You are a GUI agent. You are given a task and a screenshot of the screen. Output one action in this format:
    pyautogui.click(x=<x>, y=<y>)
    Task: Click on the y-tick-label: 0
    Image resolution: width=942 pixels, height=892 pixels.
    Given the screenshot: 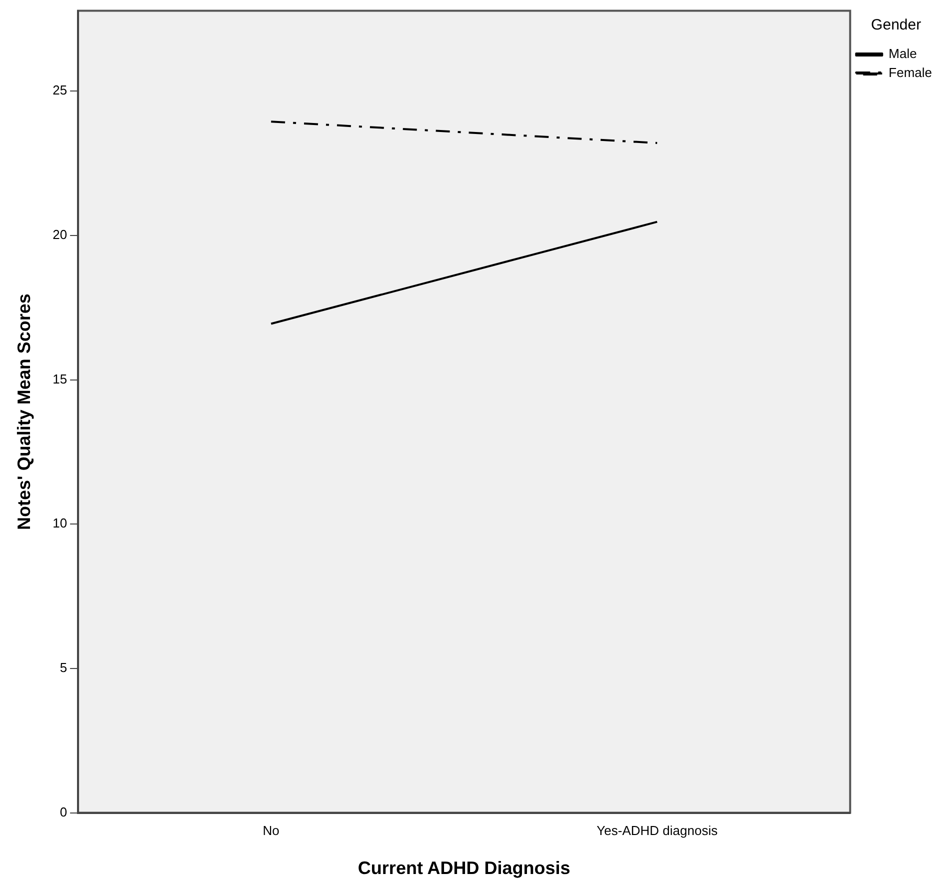 What is the action you would take?
    pyautogui.click(x=64, y=812)
    